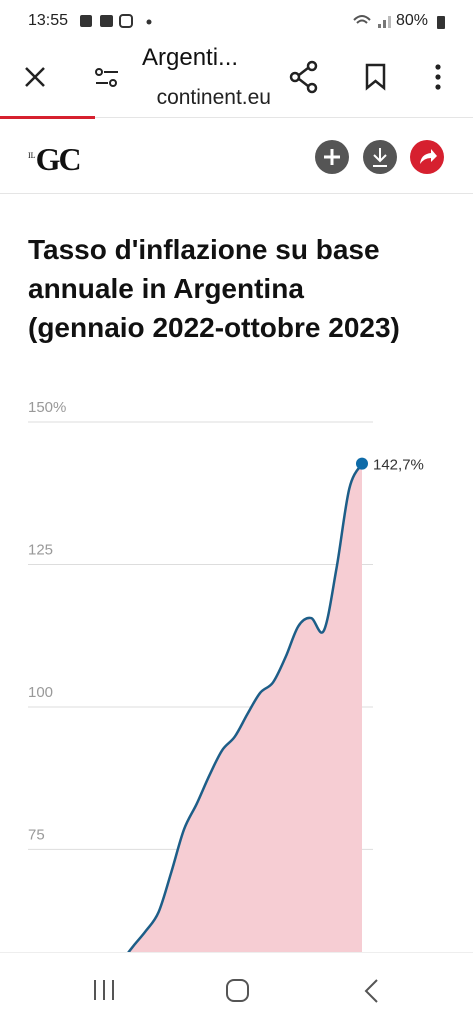 The height and width of the screenshot is (1030, 473). I want to click on nav-bar, so click(236, 988).